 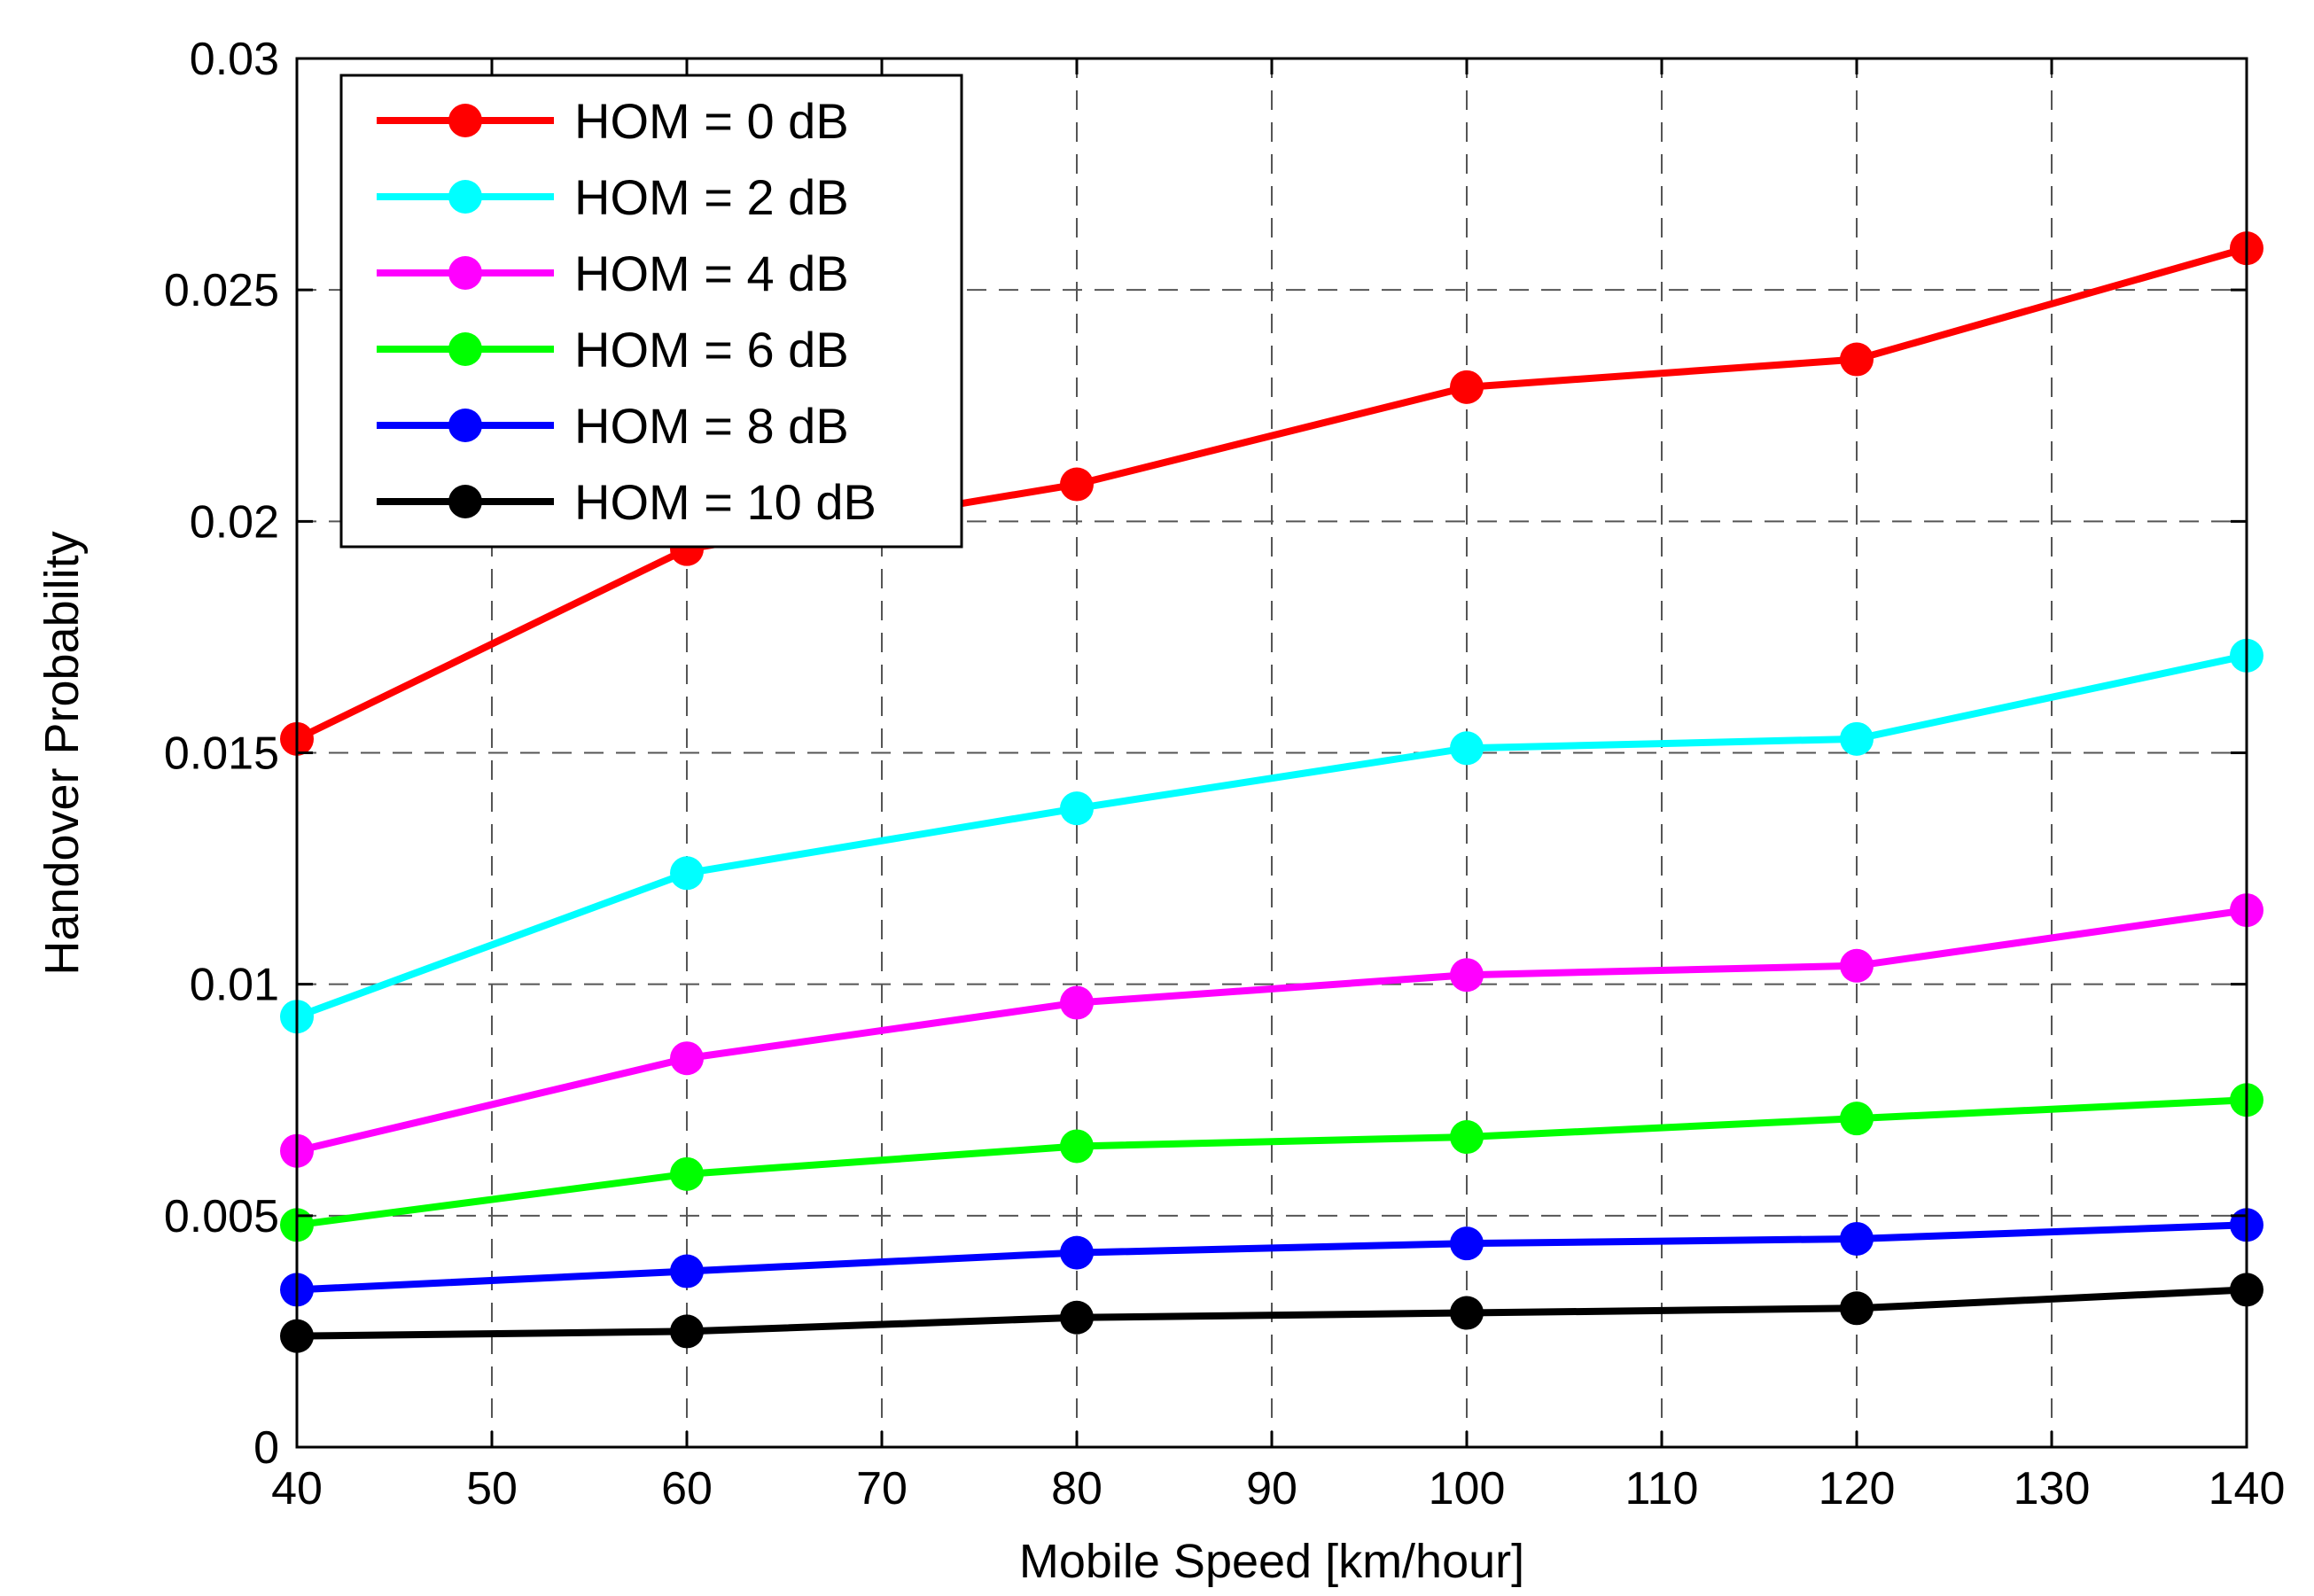 What do you see at coordinates (712, 426) in the screenshot?
I see `legend-label: HOM = 8 dB` at bounding box center [712, 426].